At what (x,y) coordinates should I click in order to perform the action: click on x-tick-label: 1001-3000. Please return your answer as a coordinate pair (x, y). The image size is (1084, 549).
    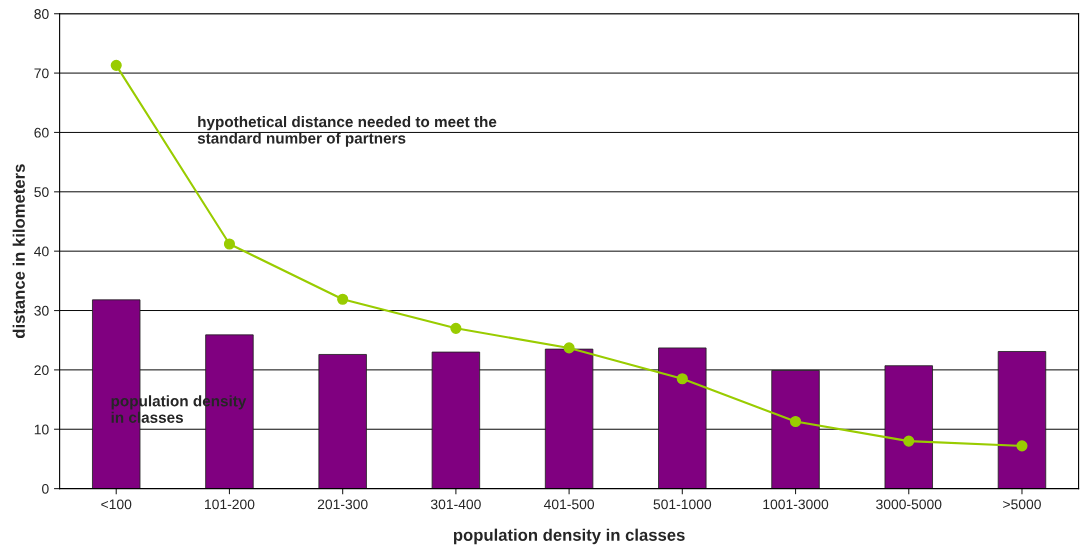
    Looking at the image, I should click on (796, 504).